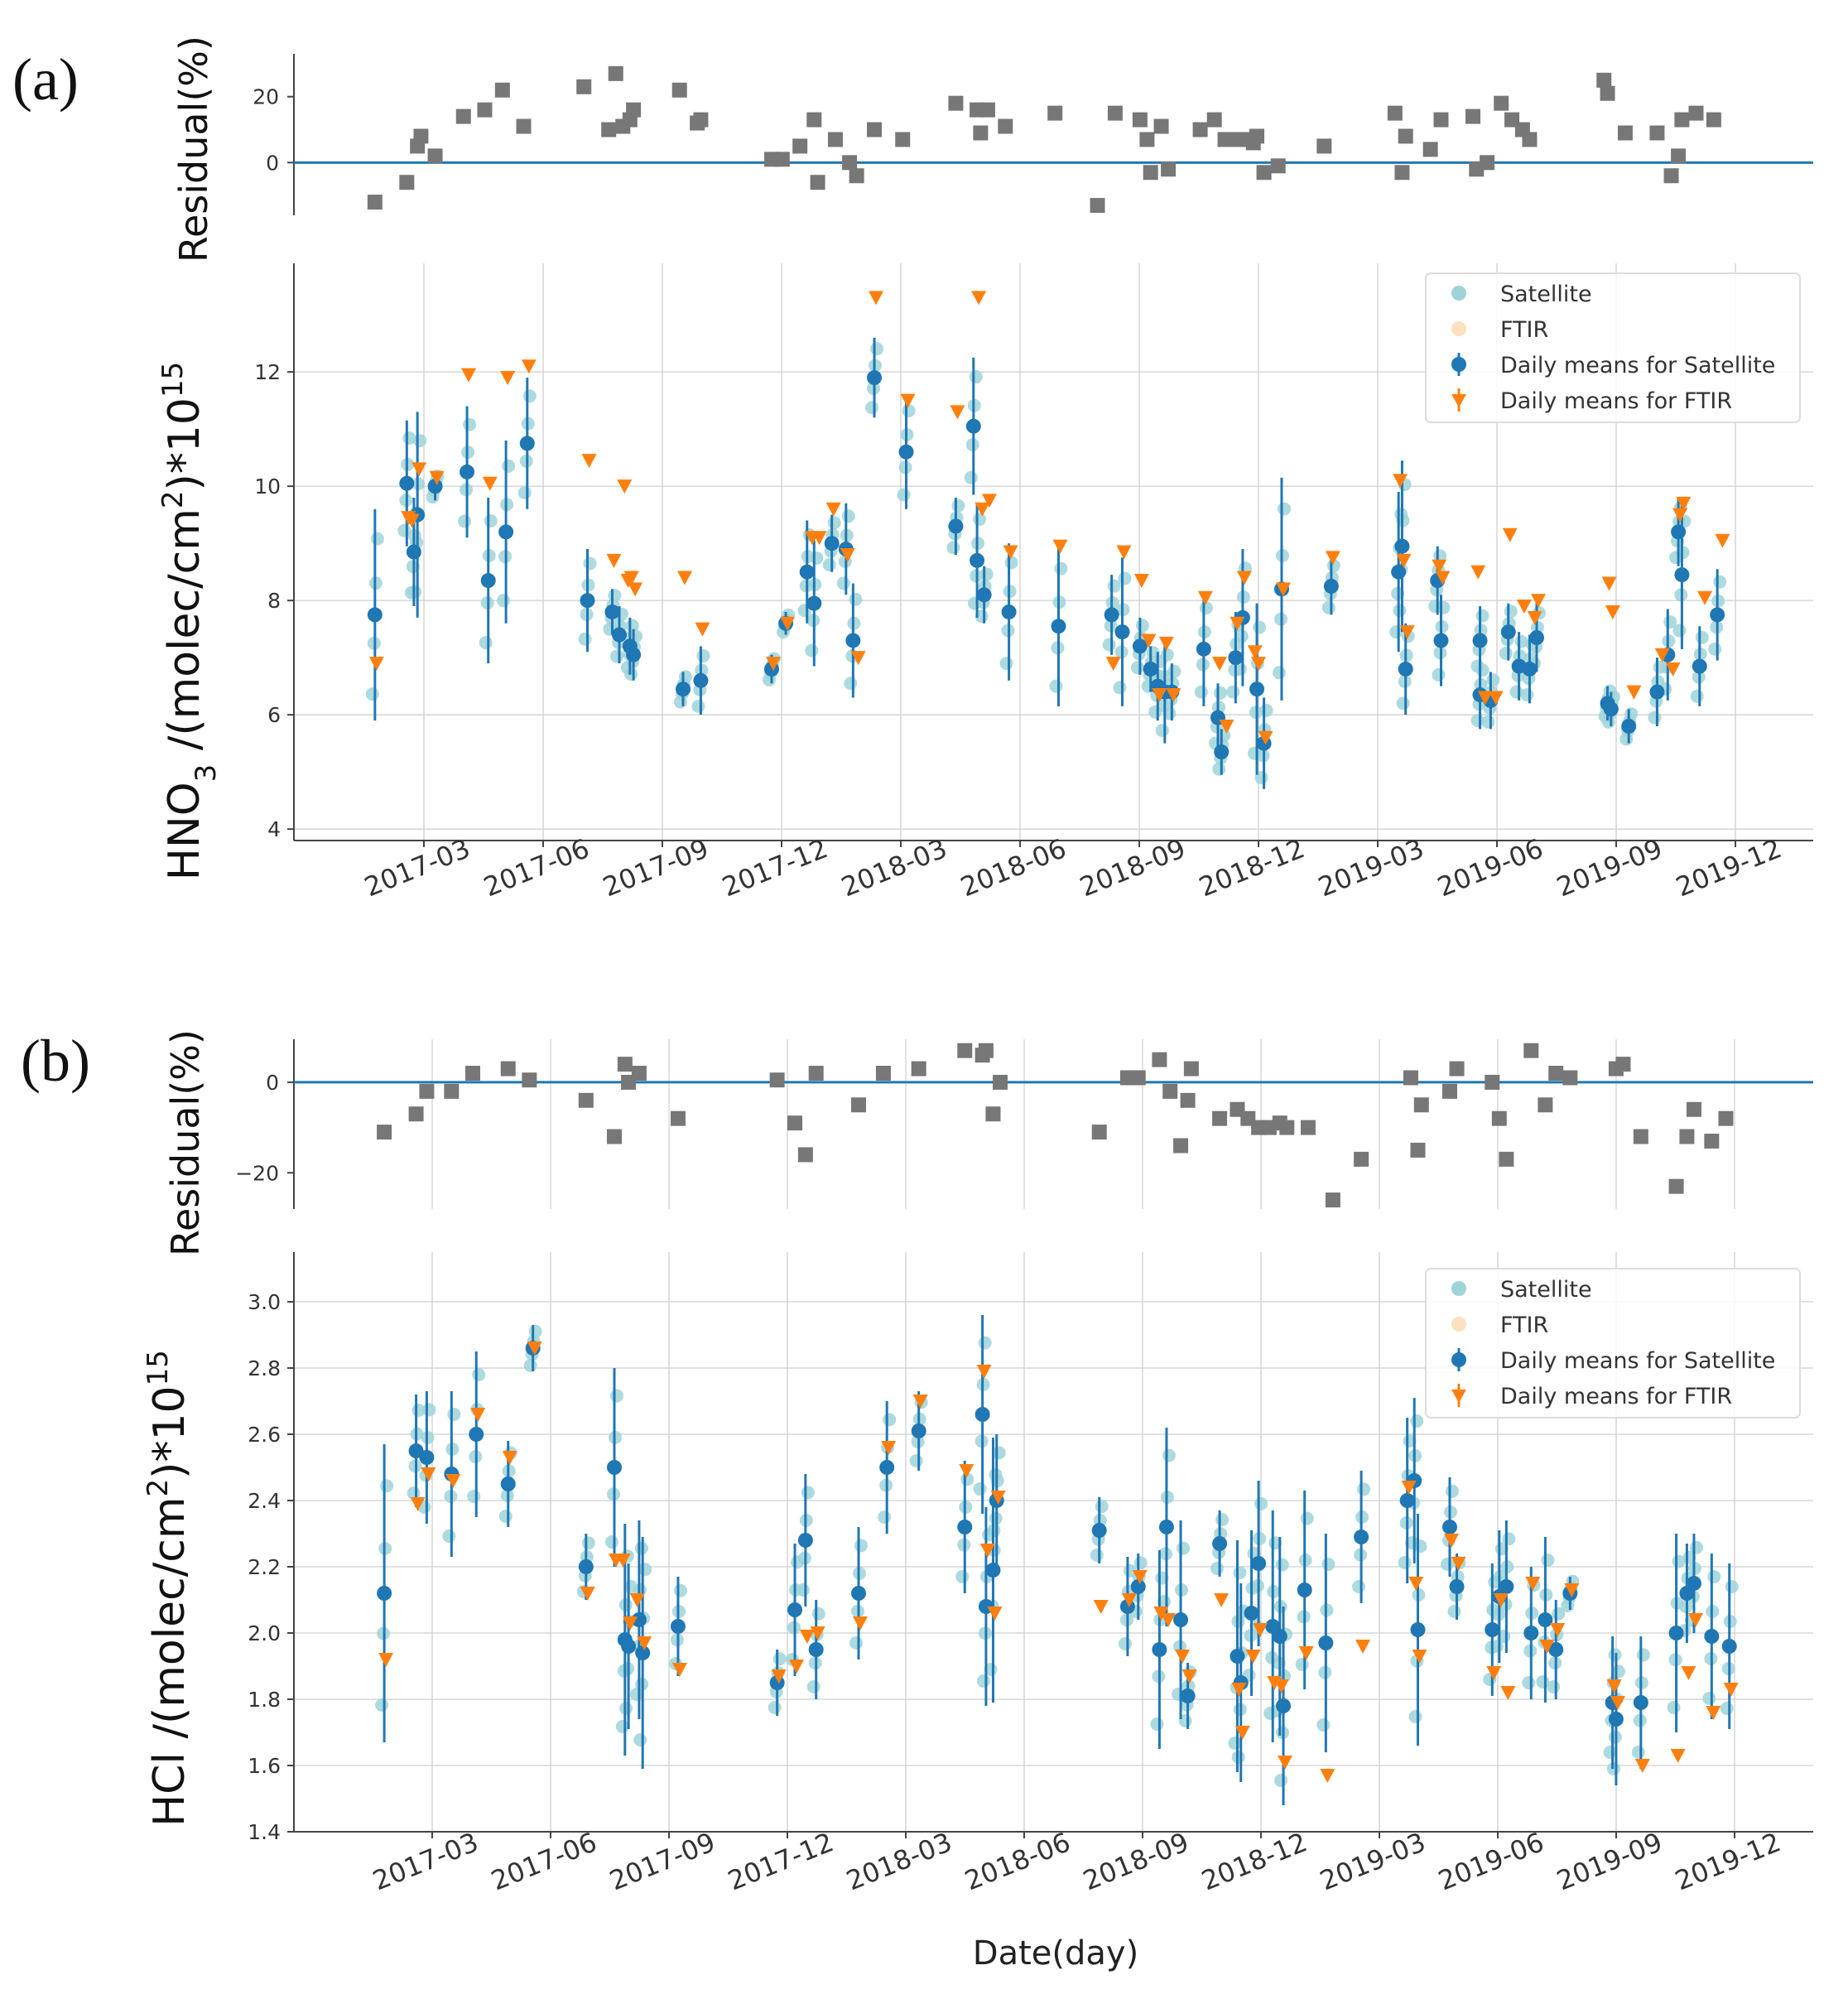 The width and height of the screenshot is (1848, 2004). What do you see at coordinates (185, 443) in the screenshot?
I see `axis-title-part: )*10` at bounding box center [185, 443].